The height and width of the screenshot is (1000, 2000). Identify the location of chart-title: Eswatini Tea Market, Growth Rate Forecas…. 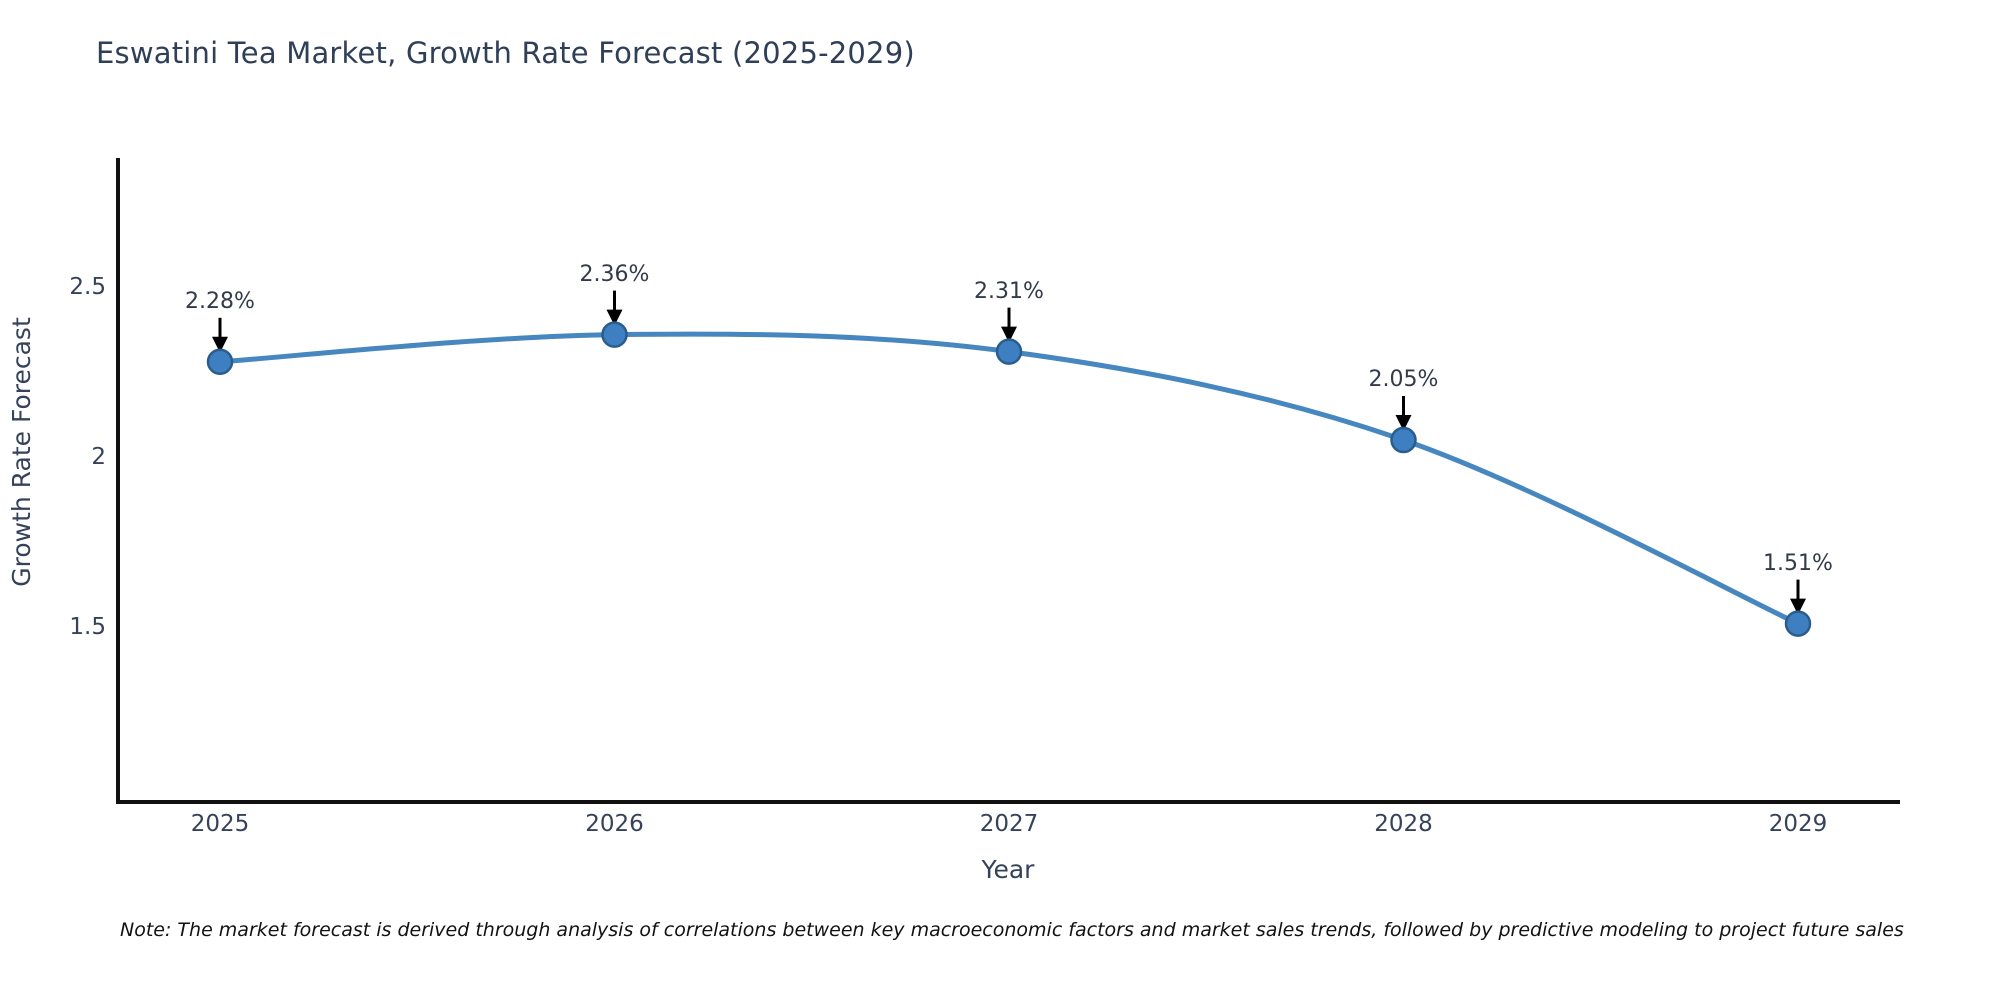
(505, 53).